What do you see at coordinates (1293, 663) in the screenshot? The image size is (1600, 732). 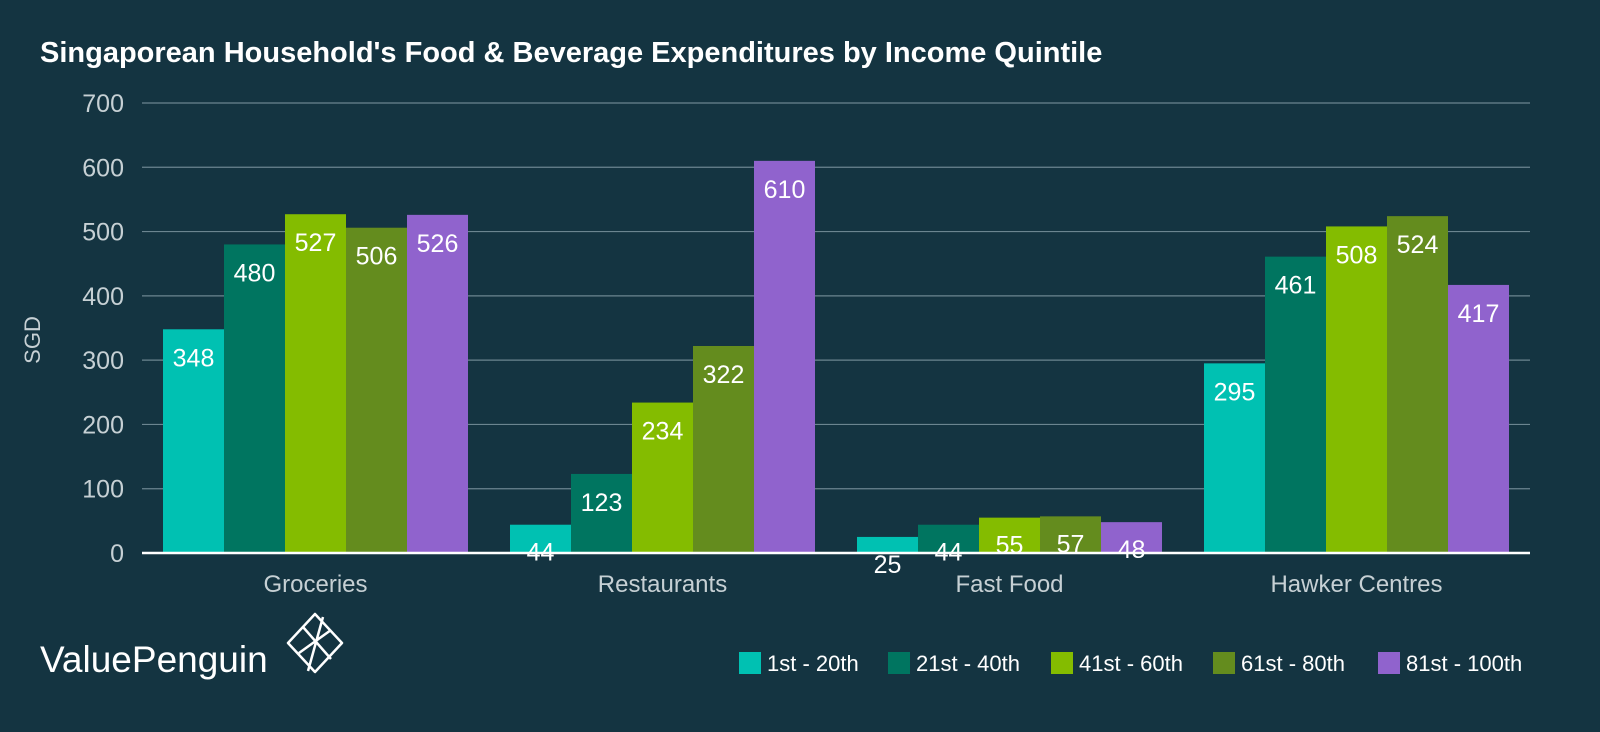 I see `legend-label: 61st - 80th` at bounding box center [1293, 663].